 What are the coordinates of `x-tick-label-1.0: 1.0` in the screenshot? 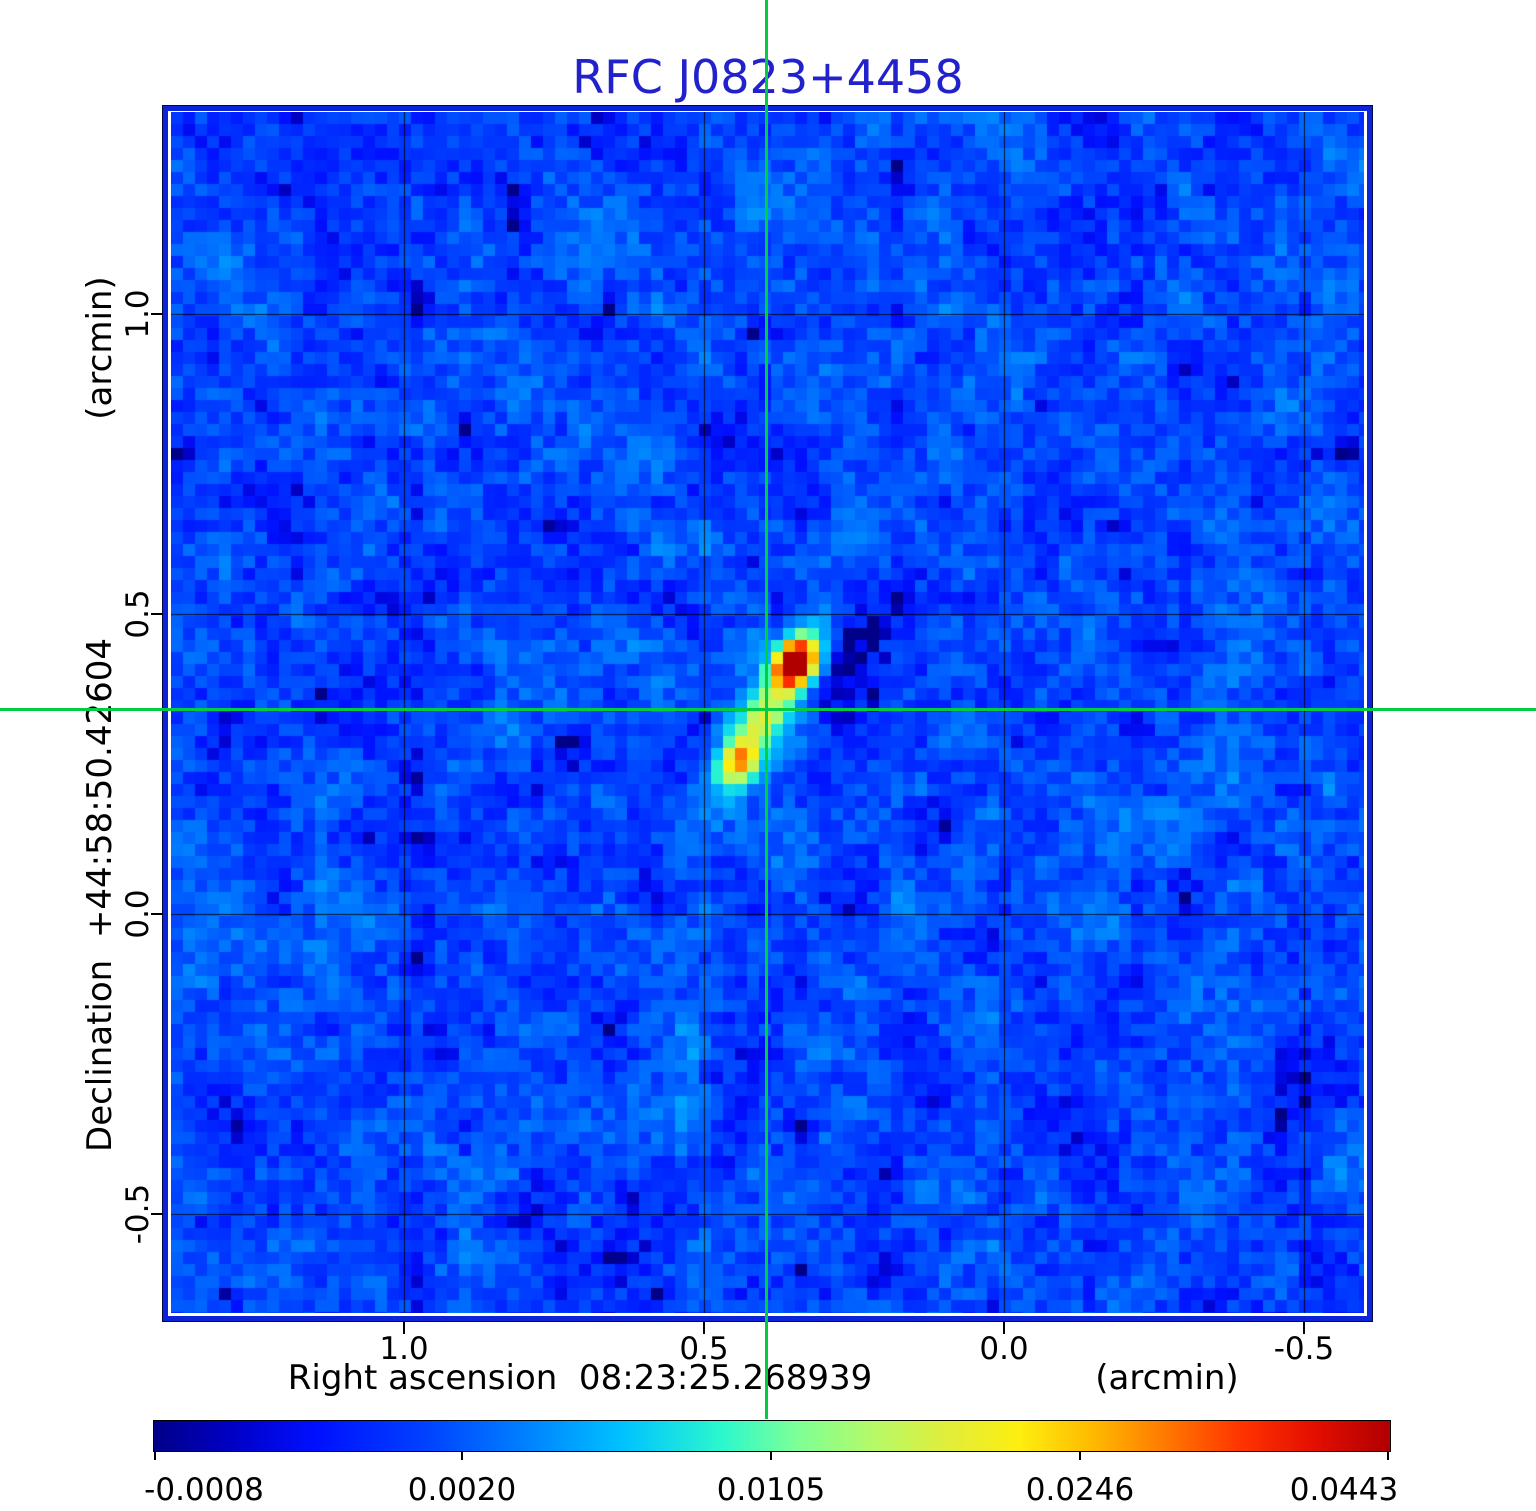 It's located at (404, 1349).